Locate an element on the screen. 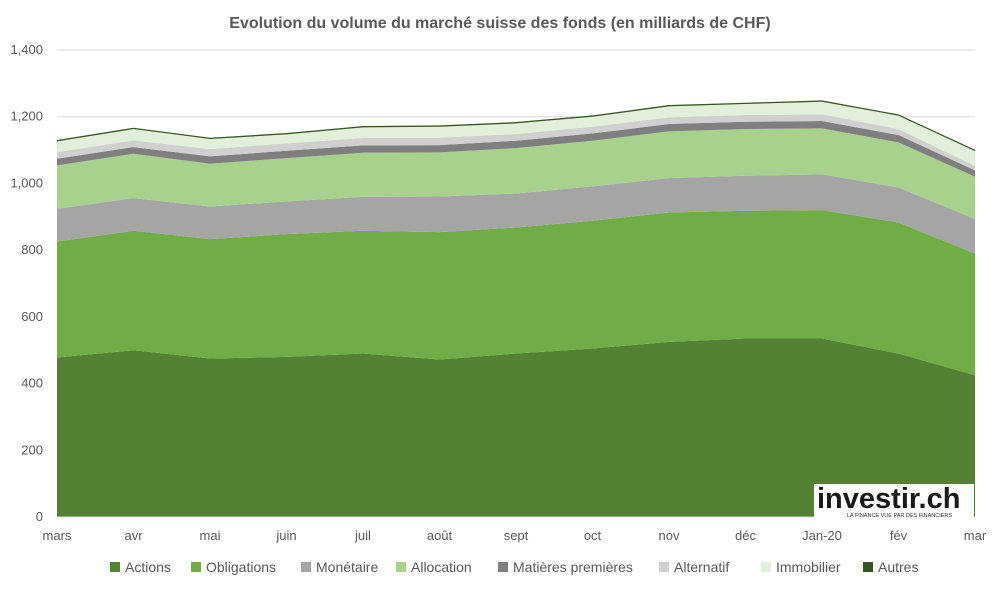  x-tick-label: nov is located at coordinates (669, 535).